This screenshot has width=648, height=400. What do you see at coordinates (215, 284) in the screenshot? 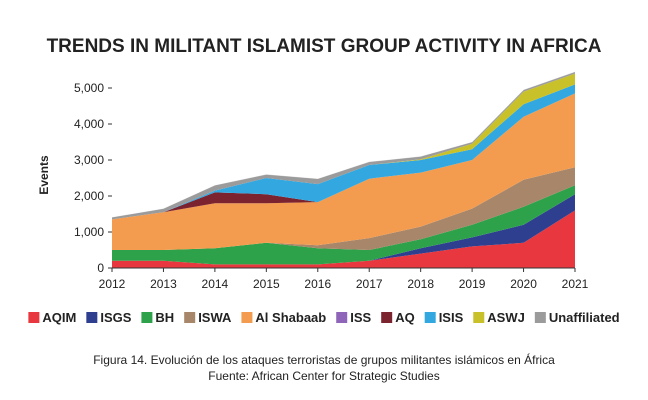
I see `x-tick-label: 2014` at bounding box center [215, 284].